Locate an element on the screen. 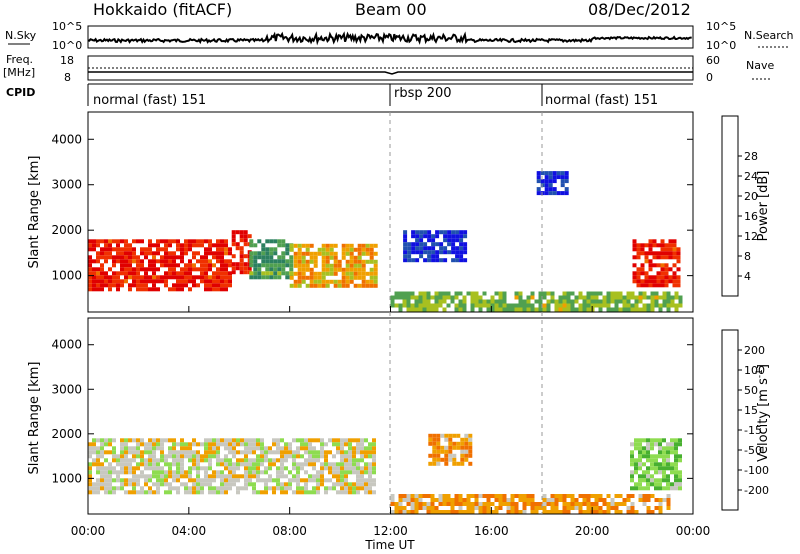 This screenshot has height=554, width=800. power-colorbar-label-tick: 24 is located at coordinates (751, 176).